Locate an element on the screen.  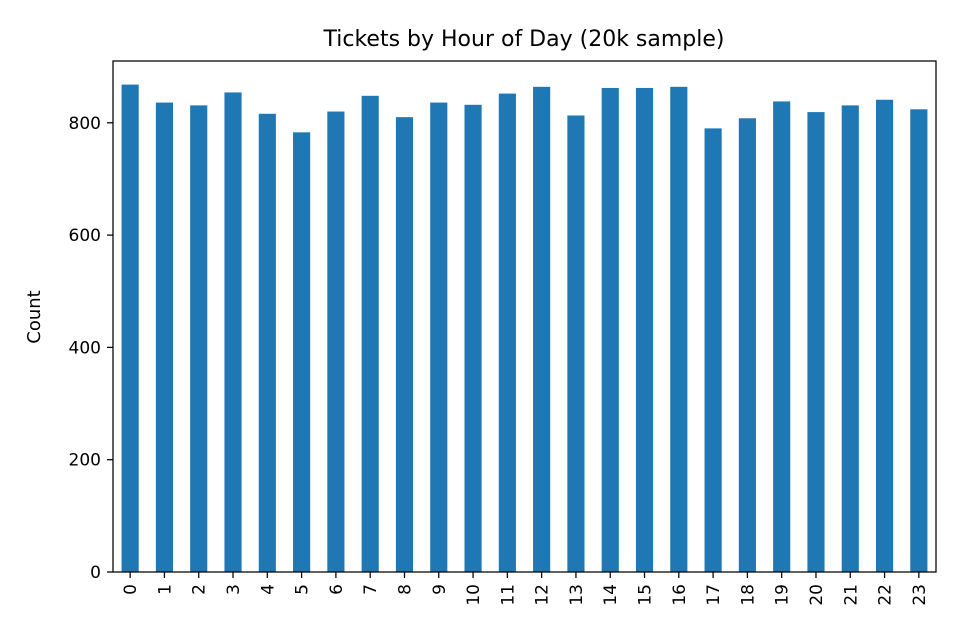
x-tick-label: 7 is located at coordinates (371, 589).